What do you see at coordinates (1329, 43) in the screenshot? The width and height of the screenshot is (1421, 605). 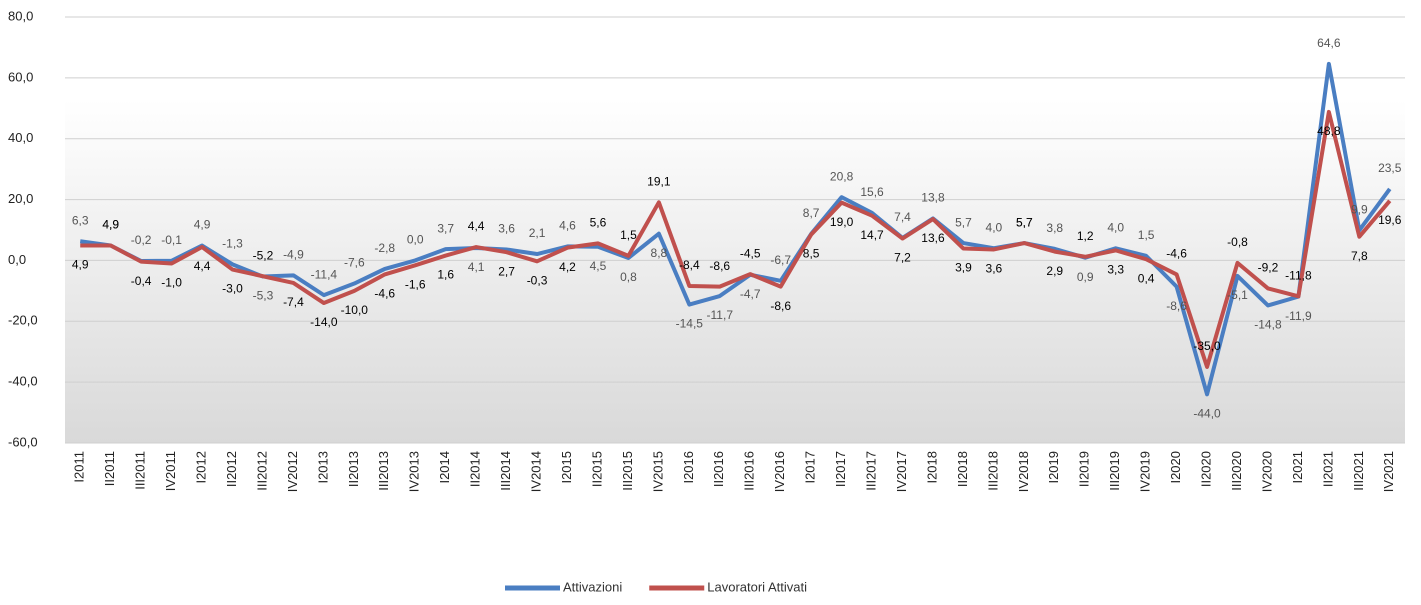 I see `data-label: 64,6` at bounding box center [1329, 43].